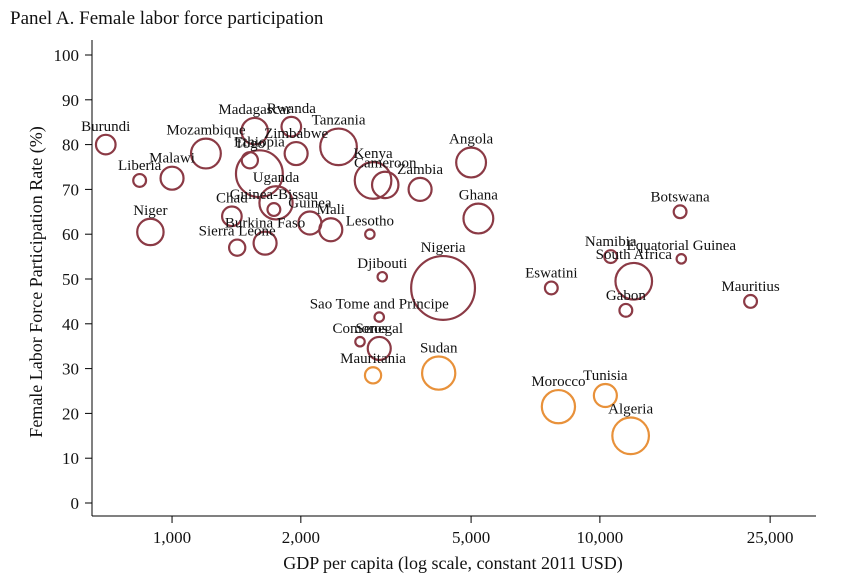  I want to click on data-point-mauritania, so click(373, 375).